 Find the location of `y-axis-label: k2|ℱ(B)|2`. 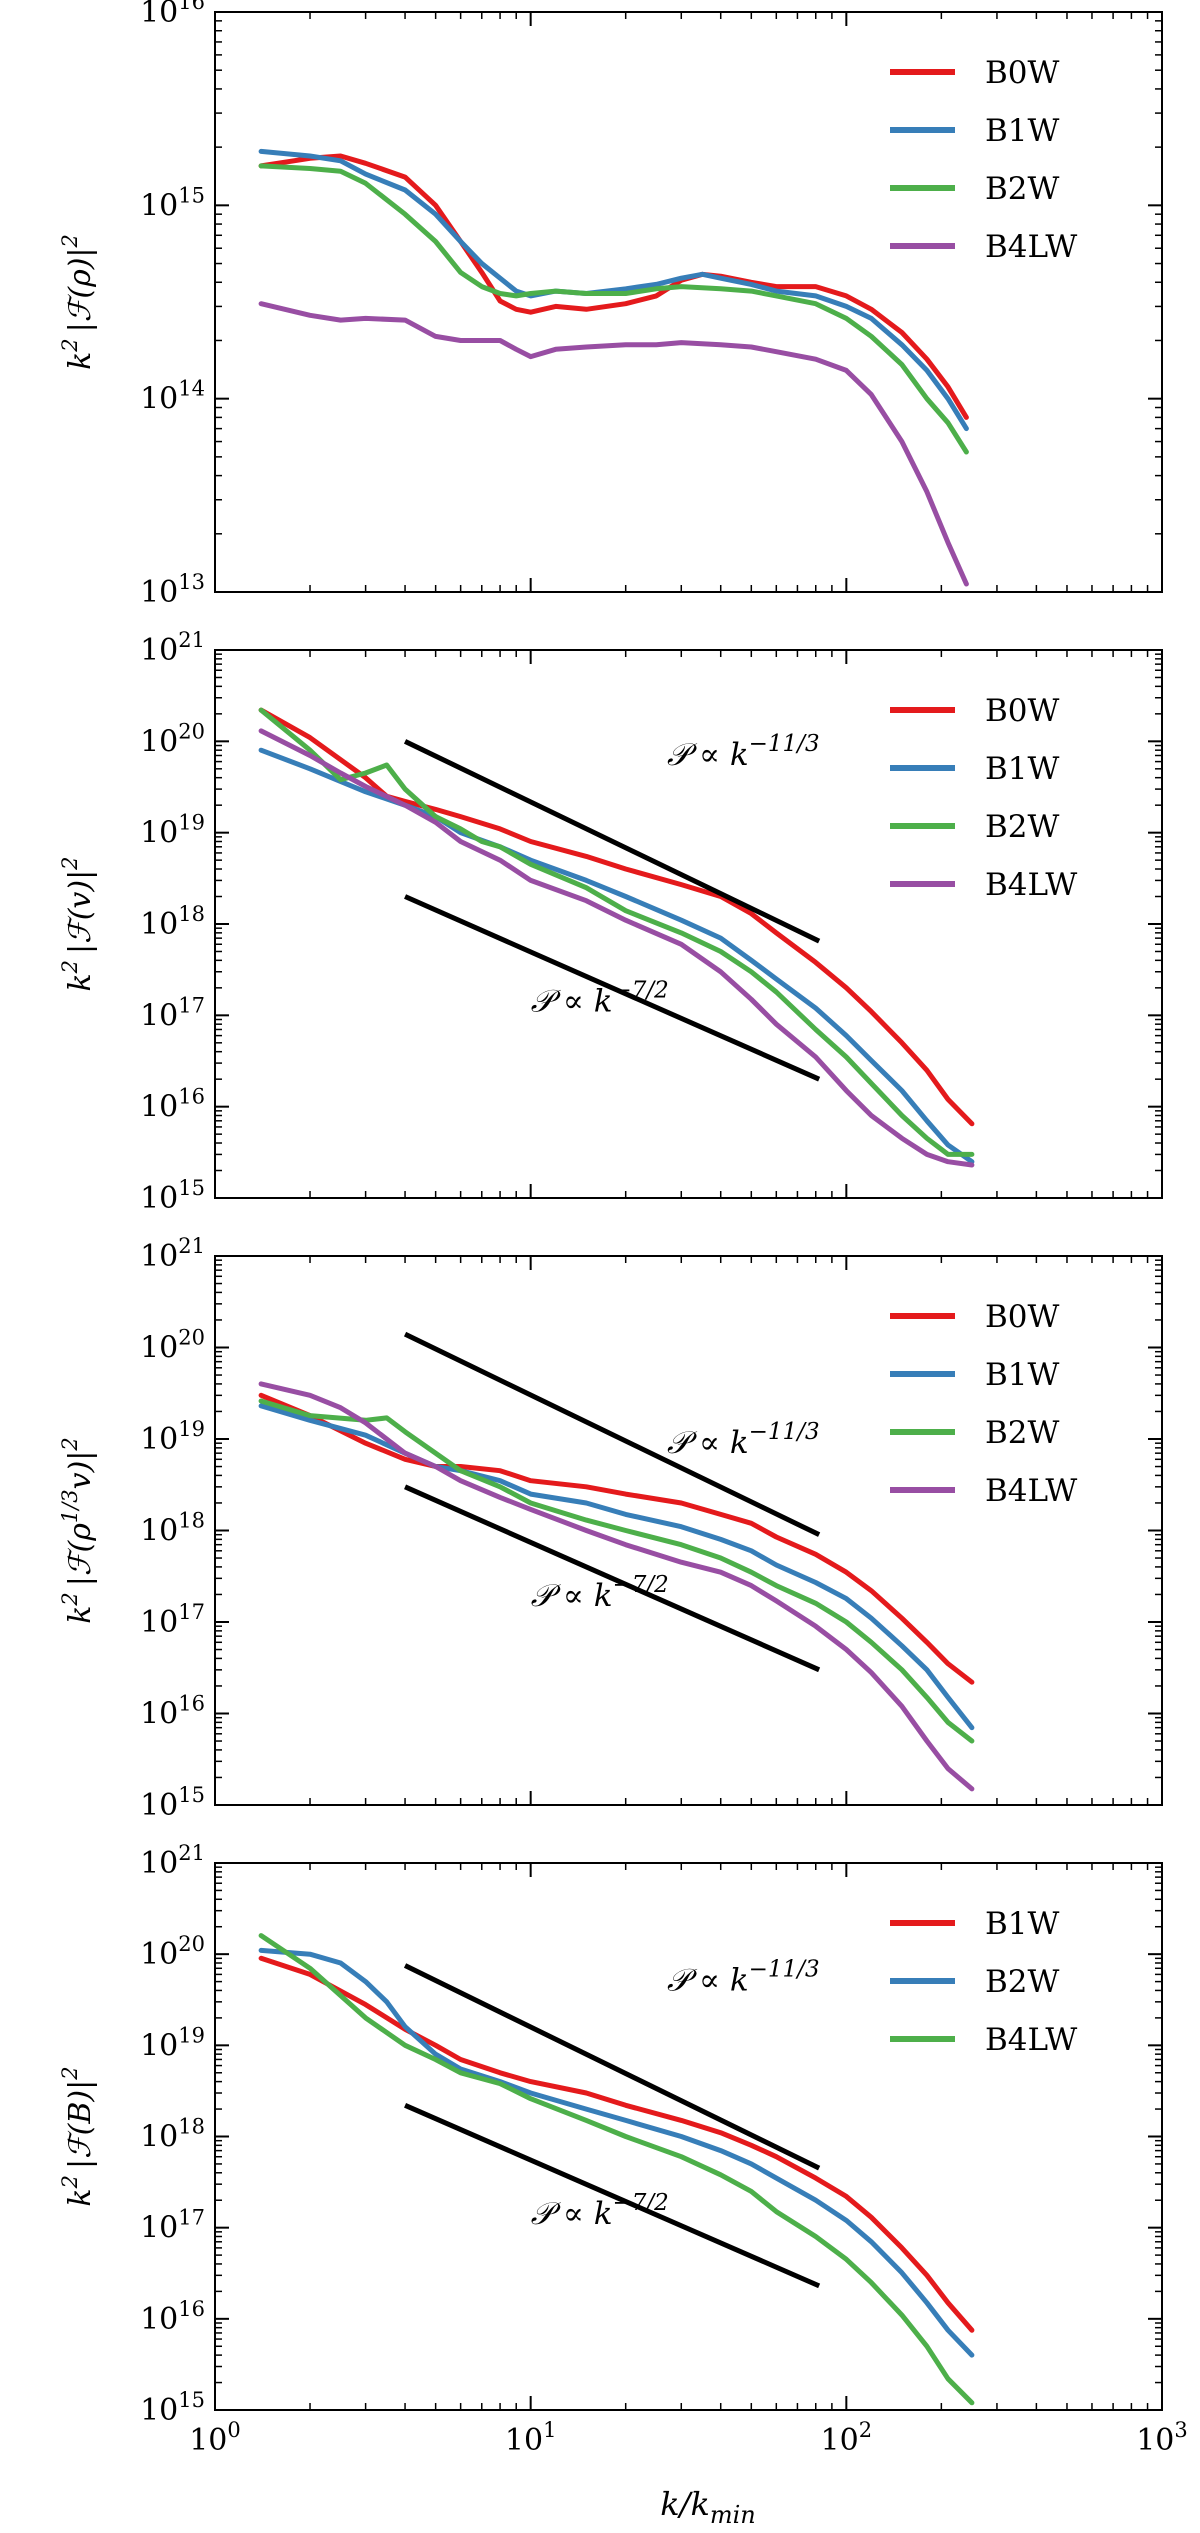

y-axis-label: k2|ℱ(B)|2 is located at coordinates (78, 2136).